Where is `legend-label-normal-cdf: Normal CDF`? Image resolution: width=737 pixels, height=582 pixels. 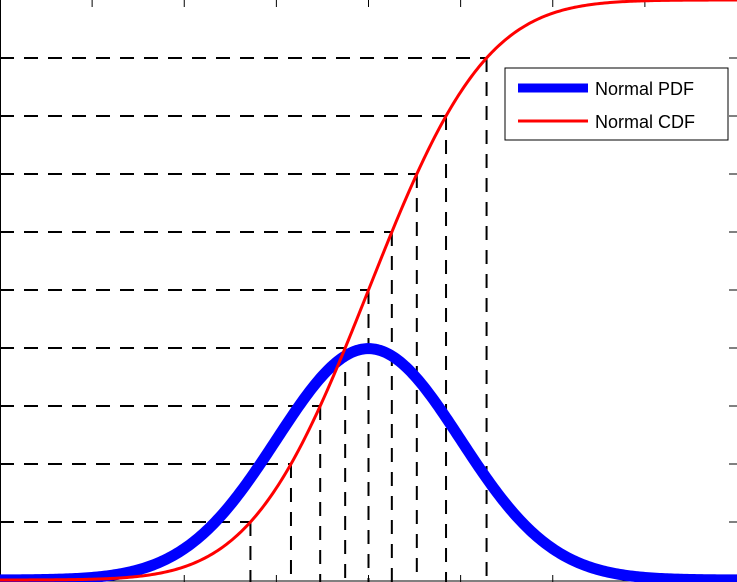 legend-label-normal-cdf: Normal CDF is located at coordinates (645, 122).